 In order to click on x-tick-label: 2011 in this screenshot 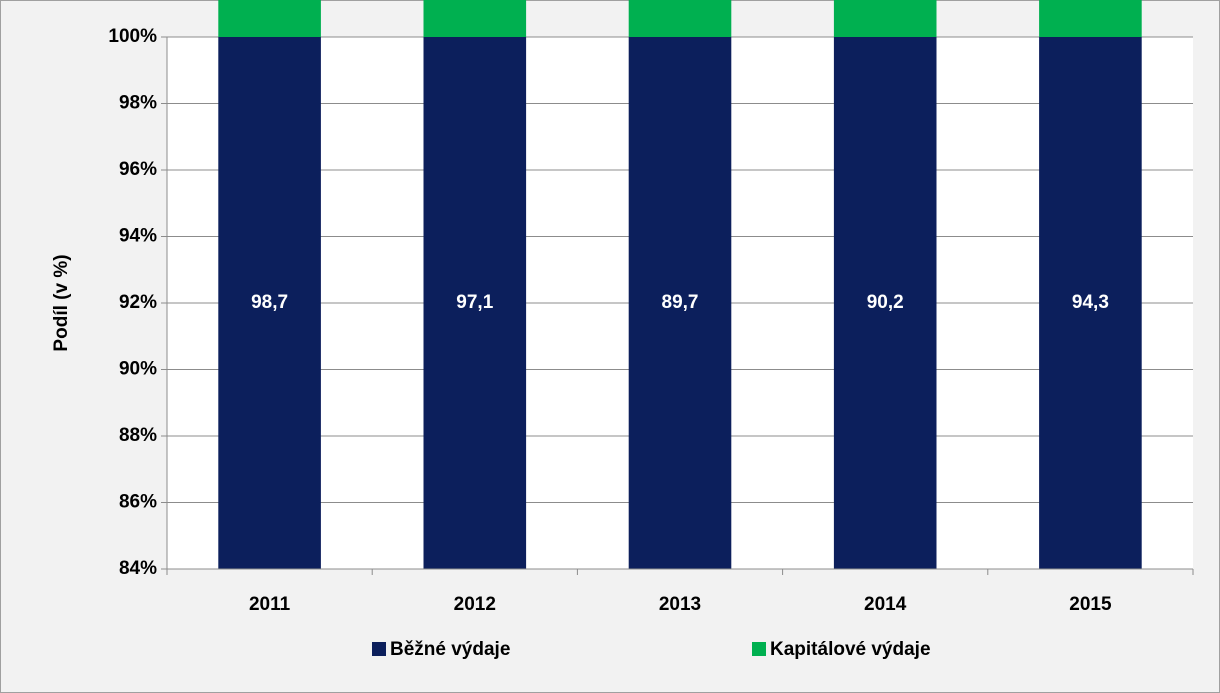, I will do `click(270, 604)`.